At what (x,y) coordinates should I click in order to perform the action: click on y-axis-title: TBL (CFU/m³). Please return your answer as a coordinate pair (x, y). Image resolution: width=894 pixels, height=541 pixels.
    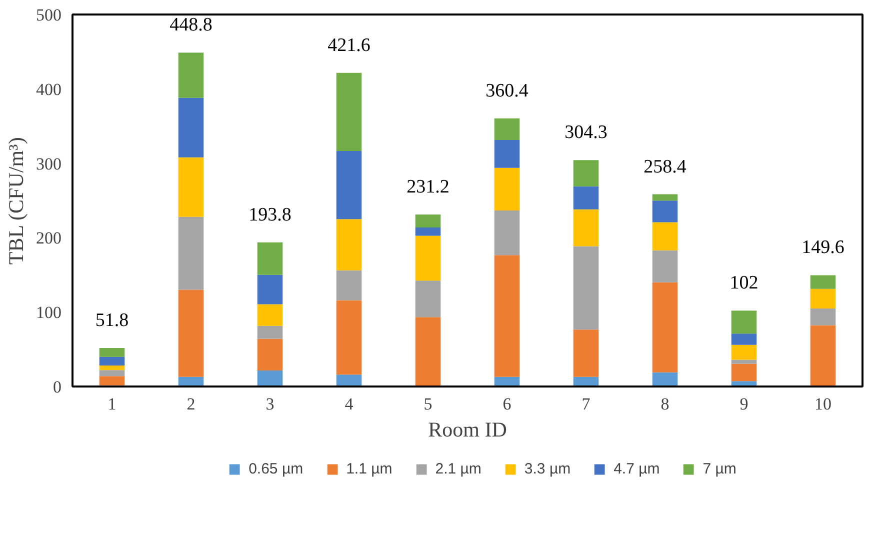
    Looking at the image, I should click on (16, 201).